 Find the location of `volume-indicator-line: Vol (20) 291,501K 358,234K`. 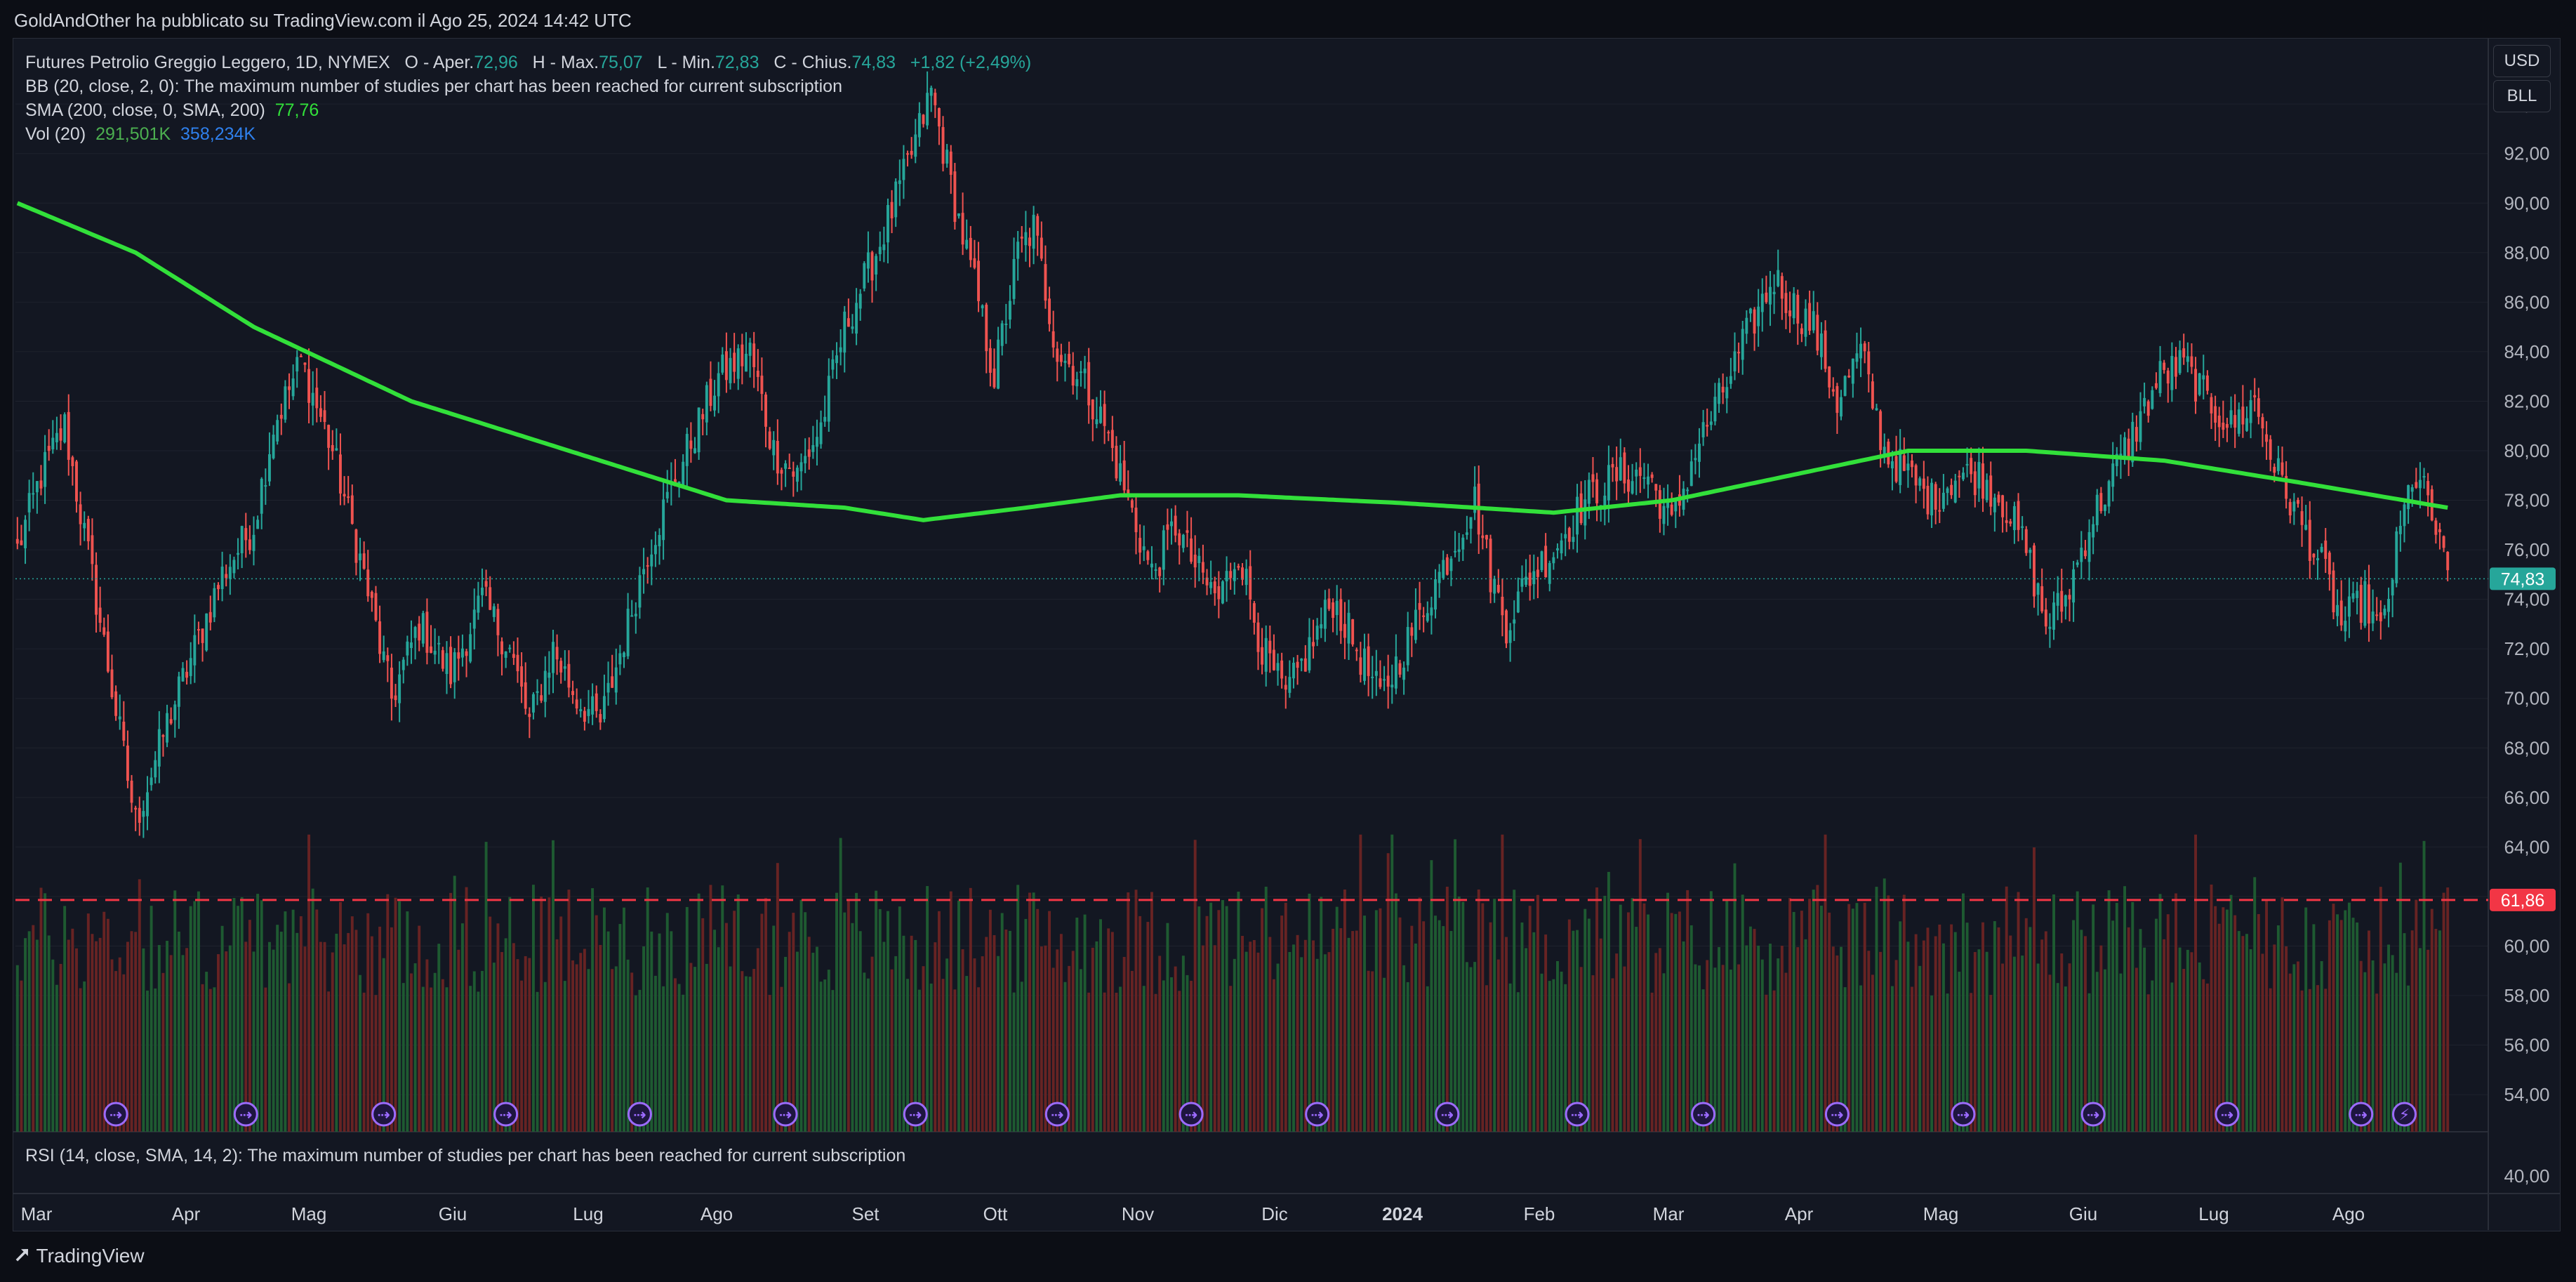

volume-indicator-line: Vol (20) 291,501K 358,234K is located at coordinates (528, 134).